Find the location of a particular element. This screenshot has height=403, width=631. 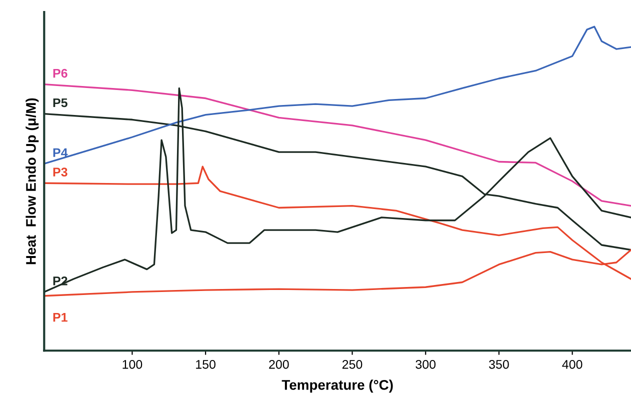

x-tick-label: 350 is located at coordinates (499, 364).